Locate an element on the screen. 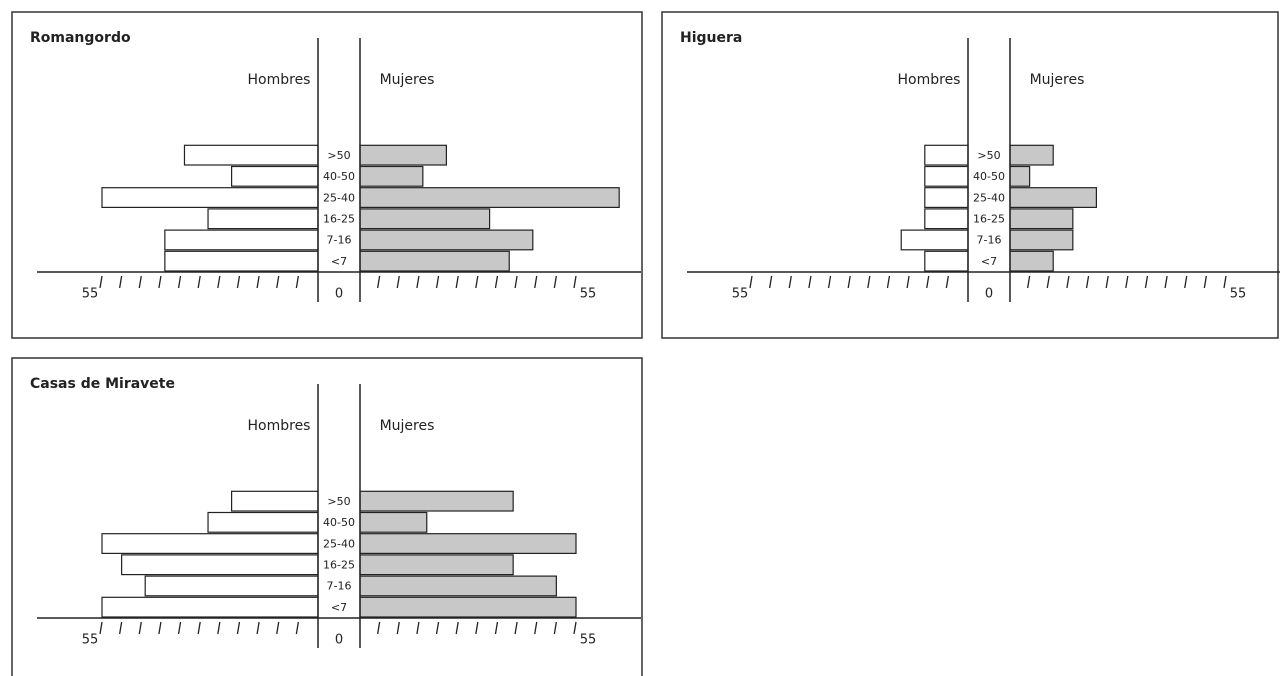  panel-title: Casas de Miravete is located at coordinates (102, 384).